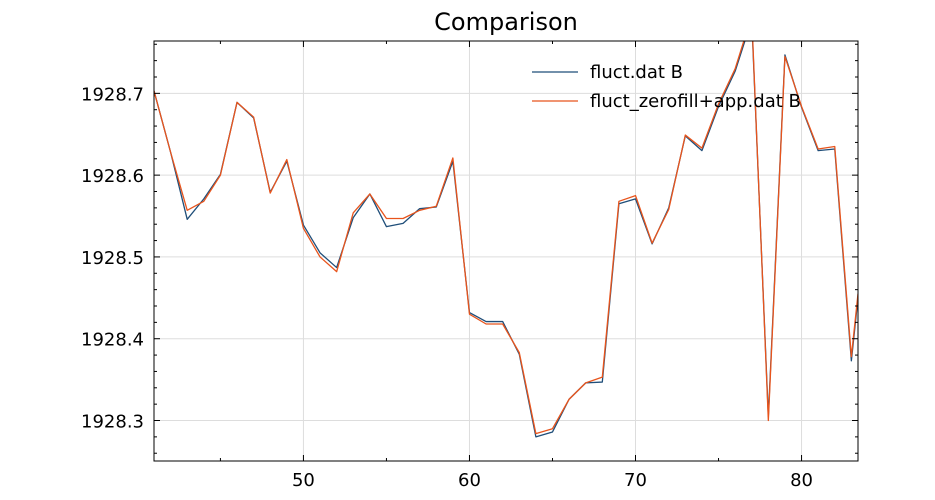  I want to click on chart-title: Comparison, so click(506, 22).